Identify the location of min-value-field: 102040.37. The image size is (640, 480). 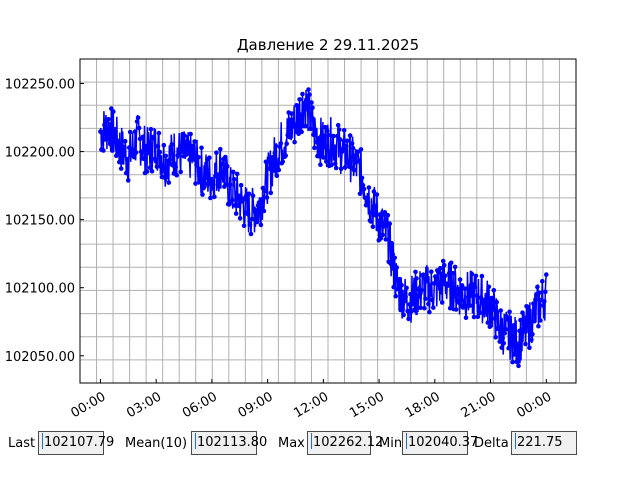
(440, 443).